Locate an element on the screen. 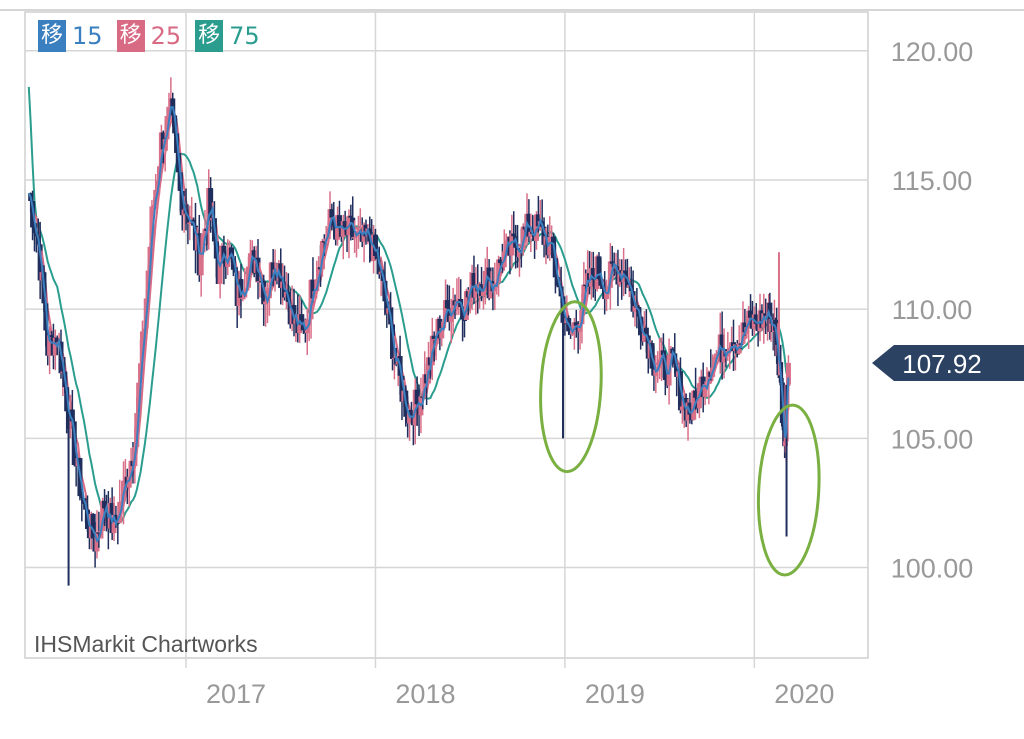 This screenshot has height=739, width=1024. current-price-tag: 107.92 is located at coordinates (948, 363).